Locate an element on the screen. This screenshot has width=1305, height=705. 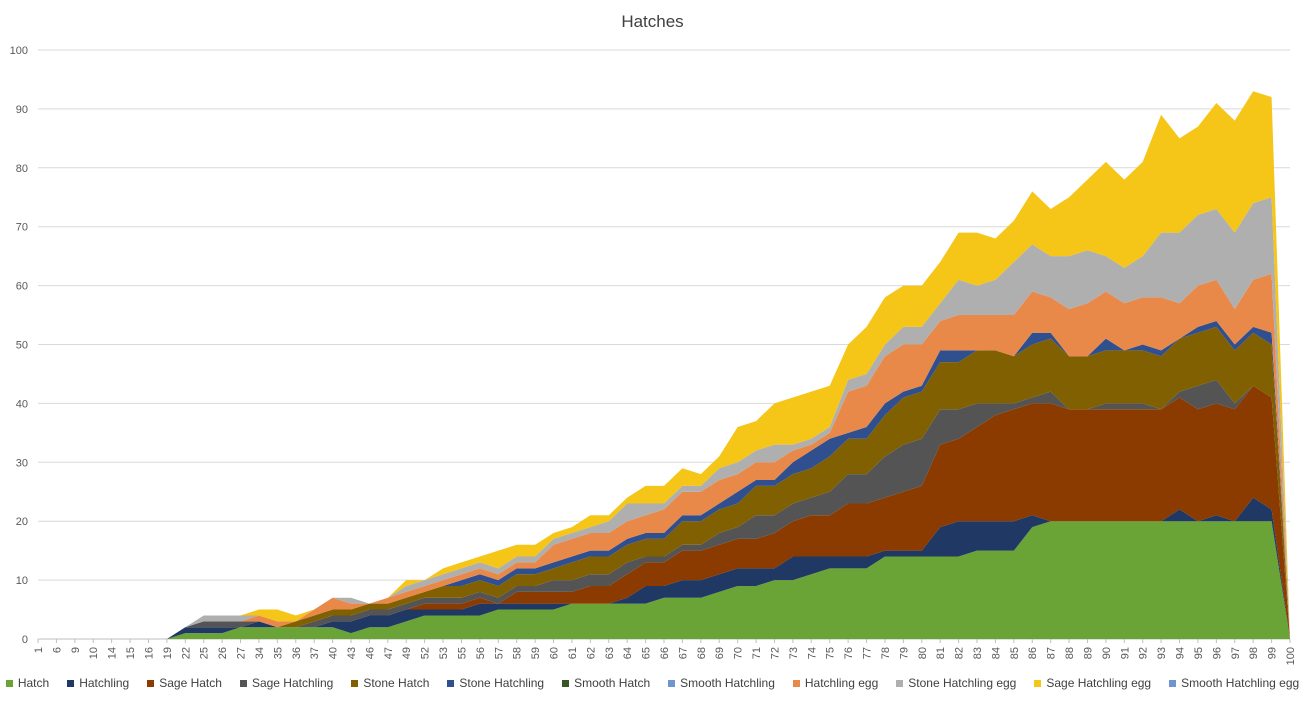
x-tick-label: 56 is located at coordinates (481, 653).